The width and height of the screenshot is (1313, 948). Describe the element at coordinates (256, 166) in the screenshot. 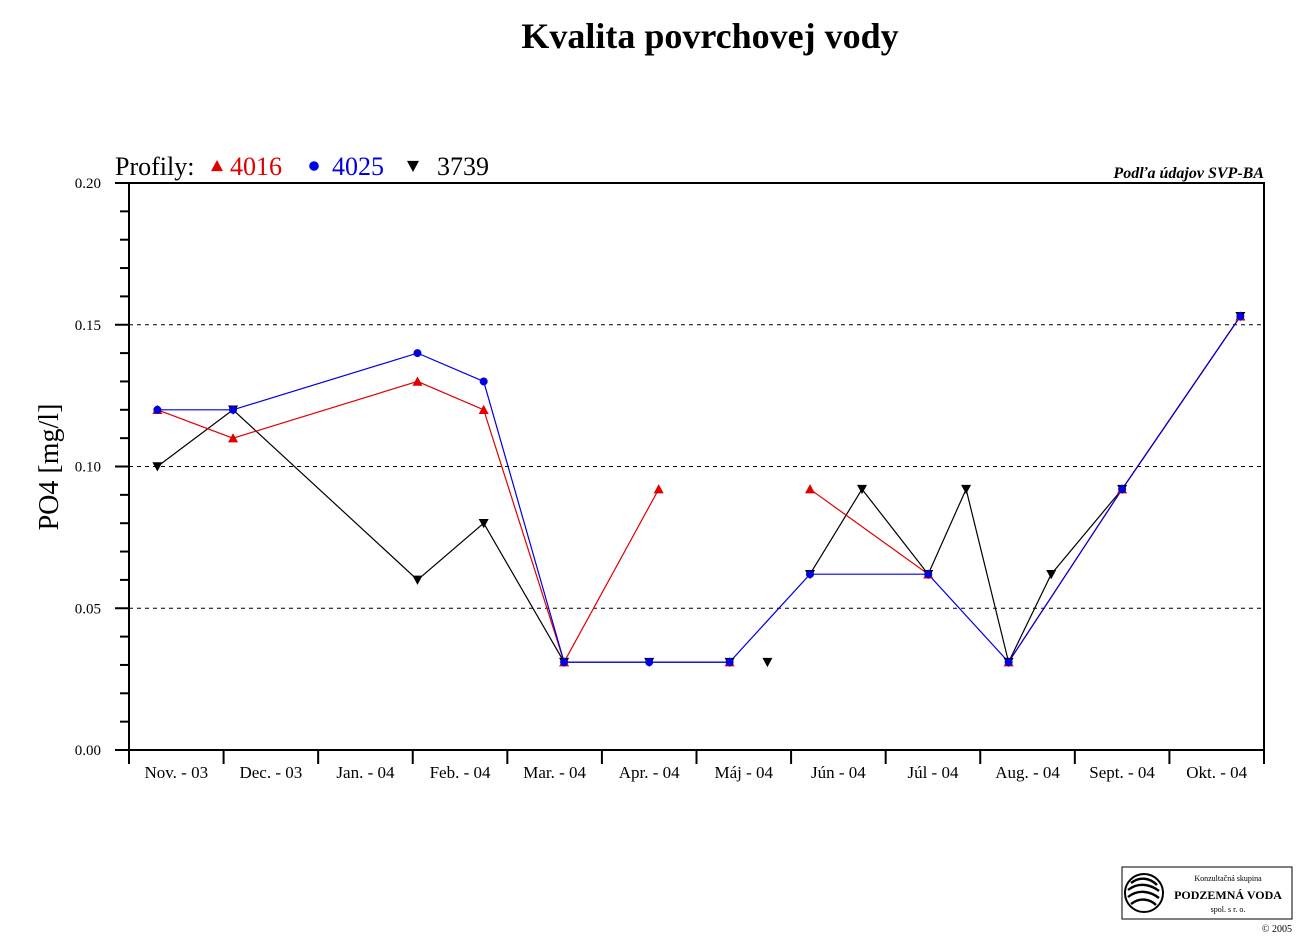

I see `legend-label: 4016` at that location.